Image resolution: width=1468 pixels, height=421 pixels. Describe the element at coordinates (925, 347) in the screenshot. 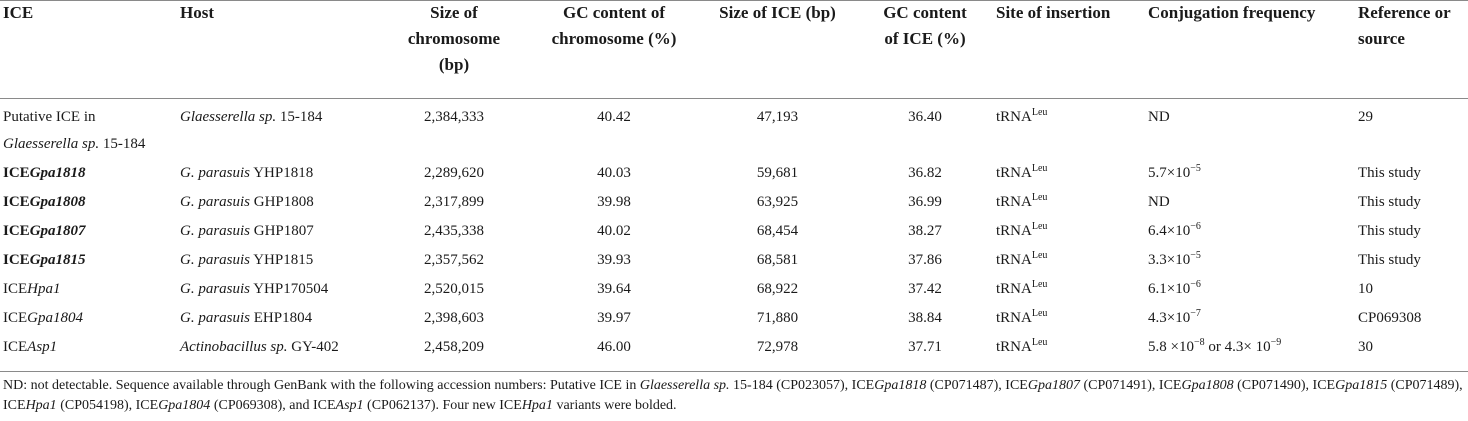

I see `ice-gc-cell: 37.71` at that location.